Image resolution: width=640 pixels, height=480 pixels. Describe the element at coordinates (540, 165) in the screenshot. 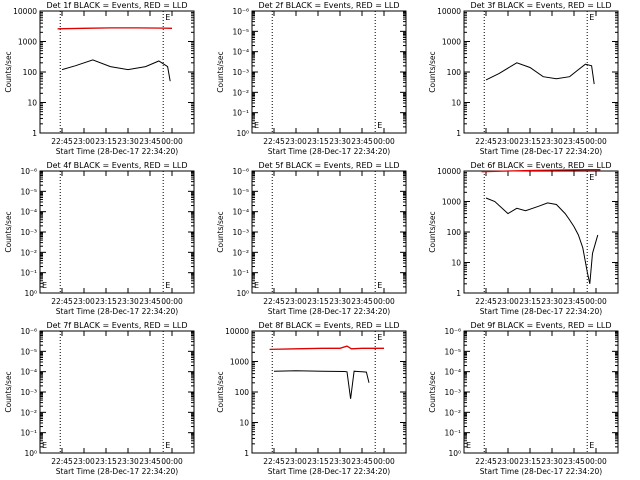

I see `chart-title: Det 6f BLACK = Events, RED = LLD` at that location.